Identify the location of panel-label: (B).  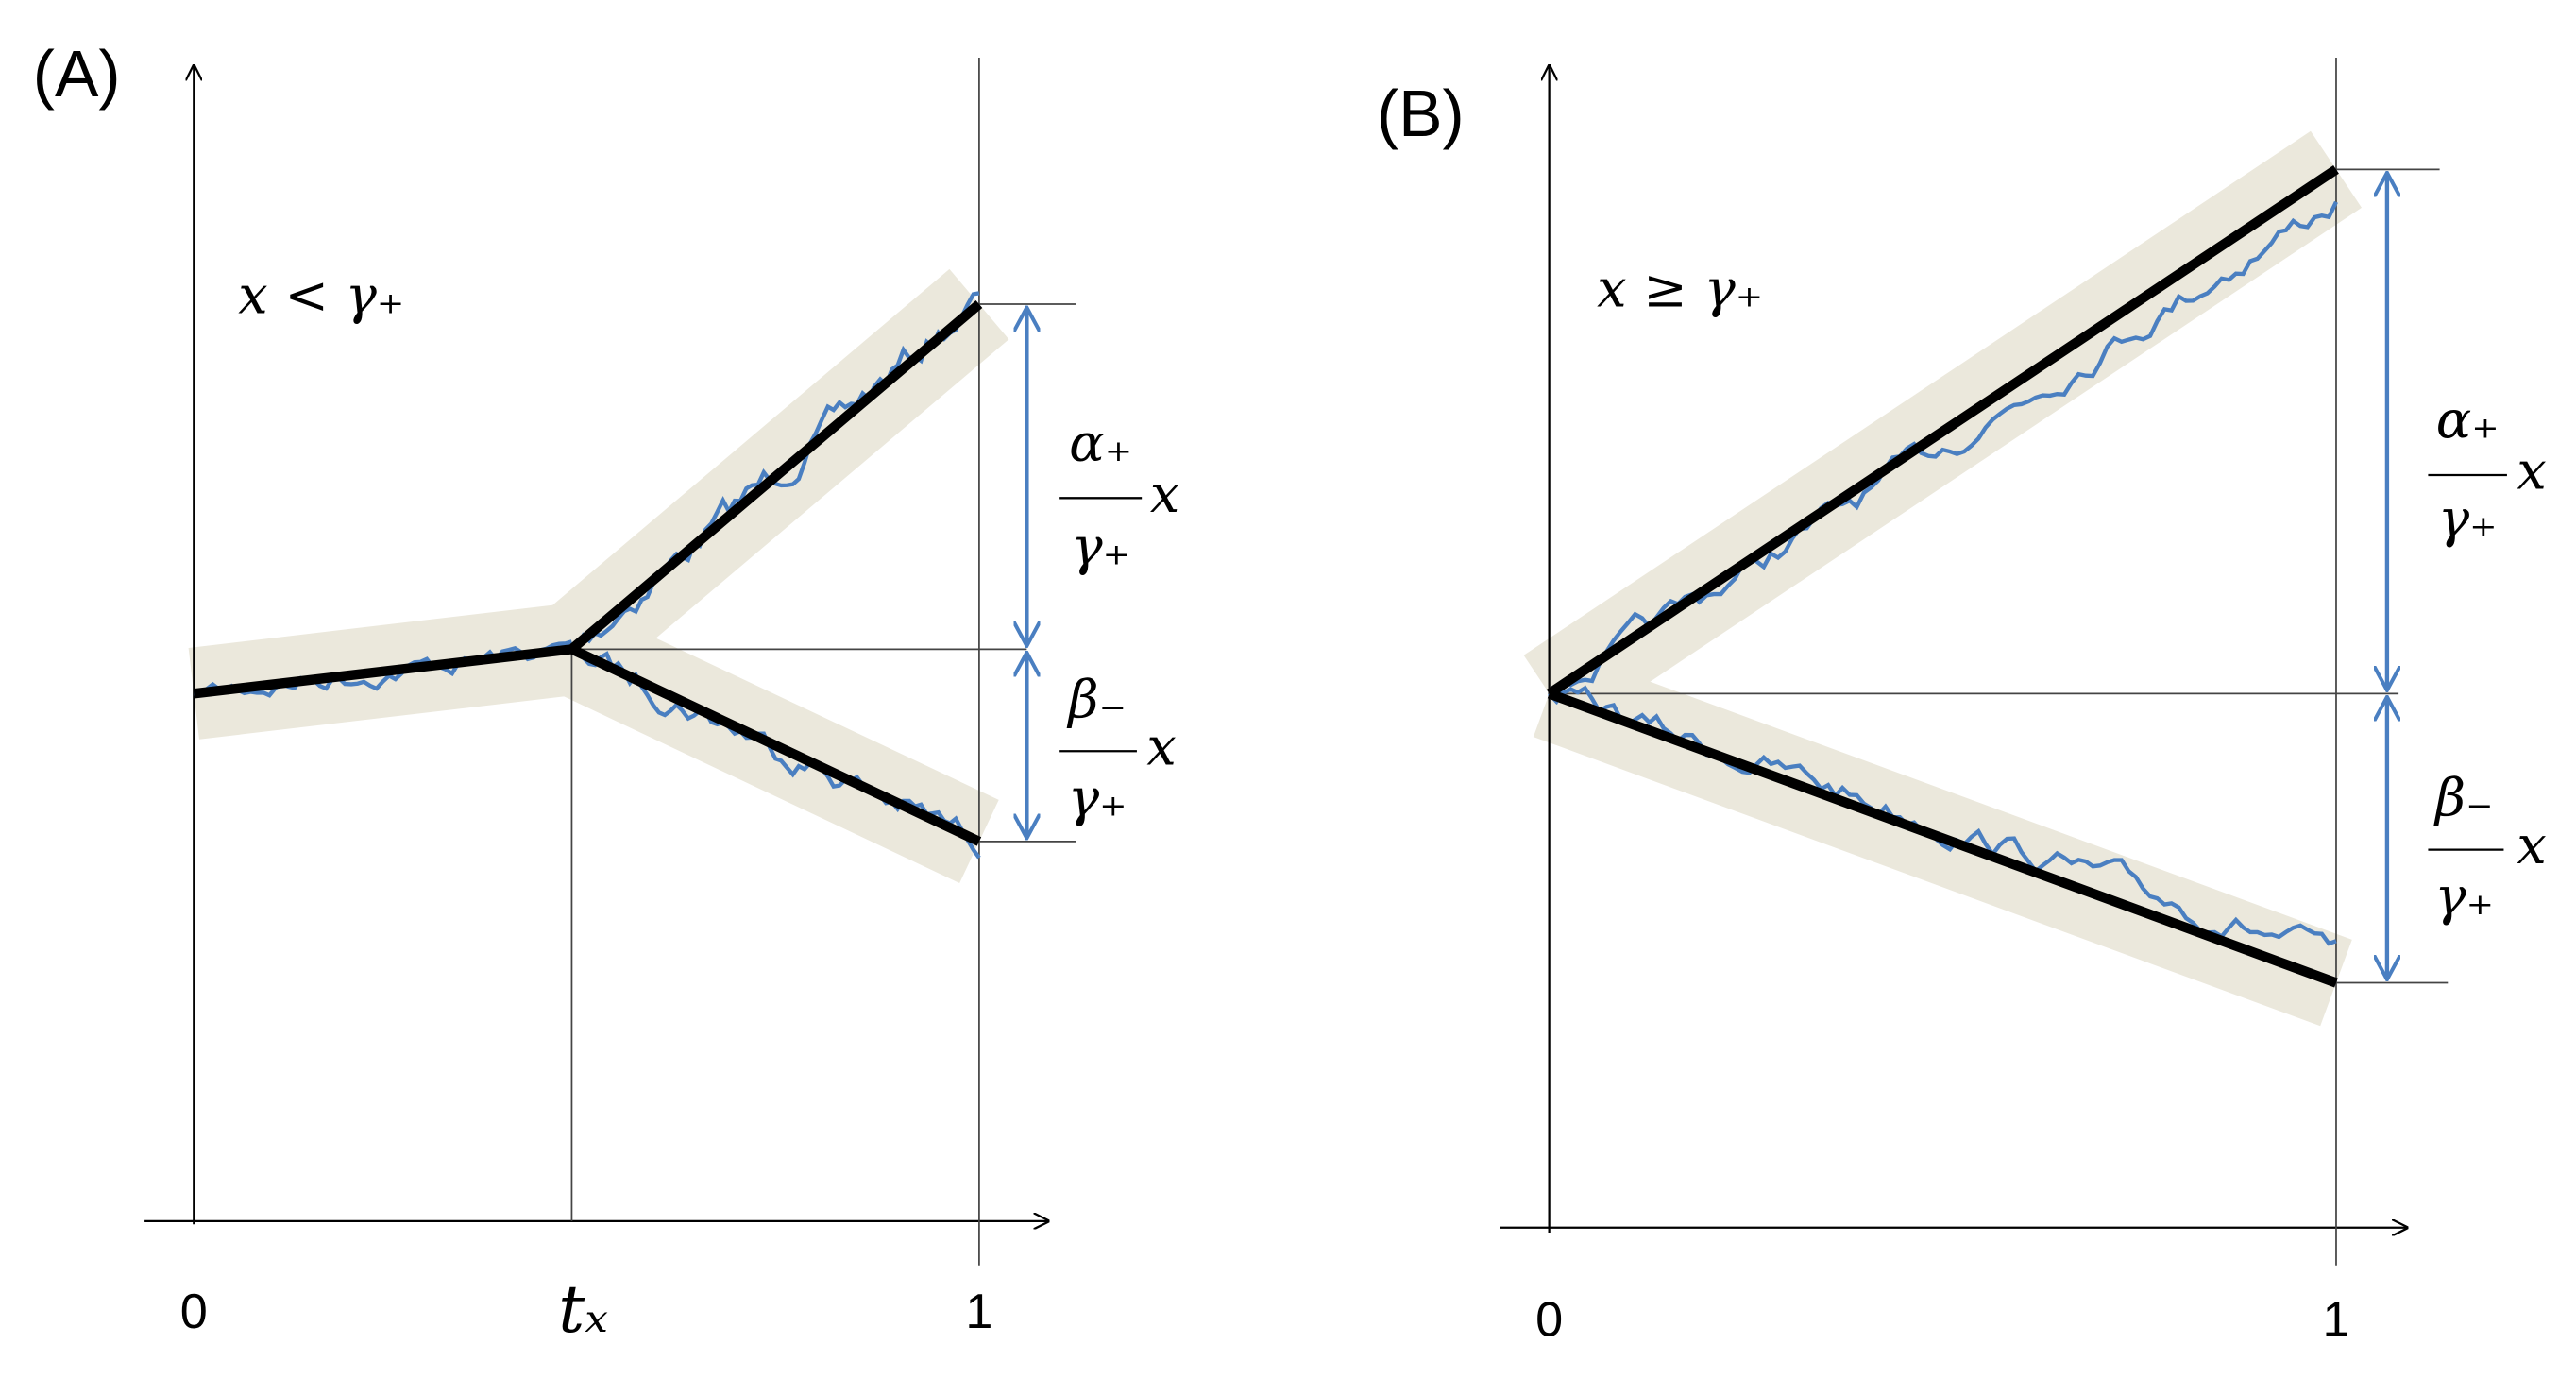
(1421, 114).